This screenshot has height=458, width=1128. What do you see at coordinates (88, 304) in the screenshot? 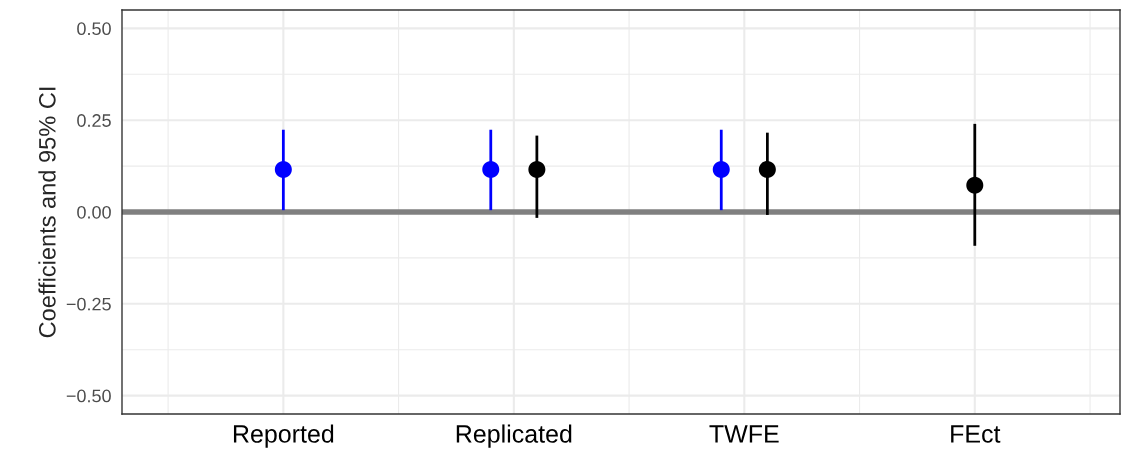
I see `y-tick-label: −0.25` at bounding box center [88, 304].